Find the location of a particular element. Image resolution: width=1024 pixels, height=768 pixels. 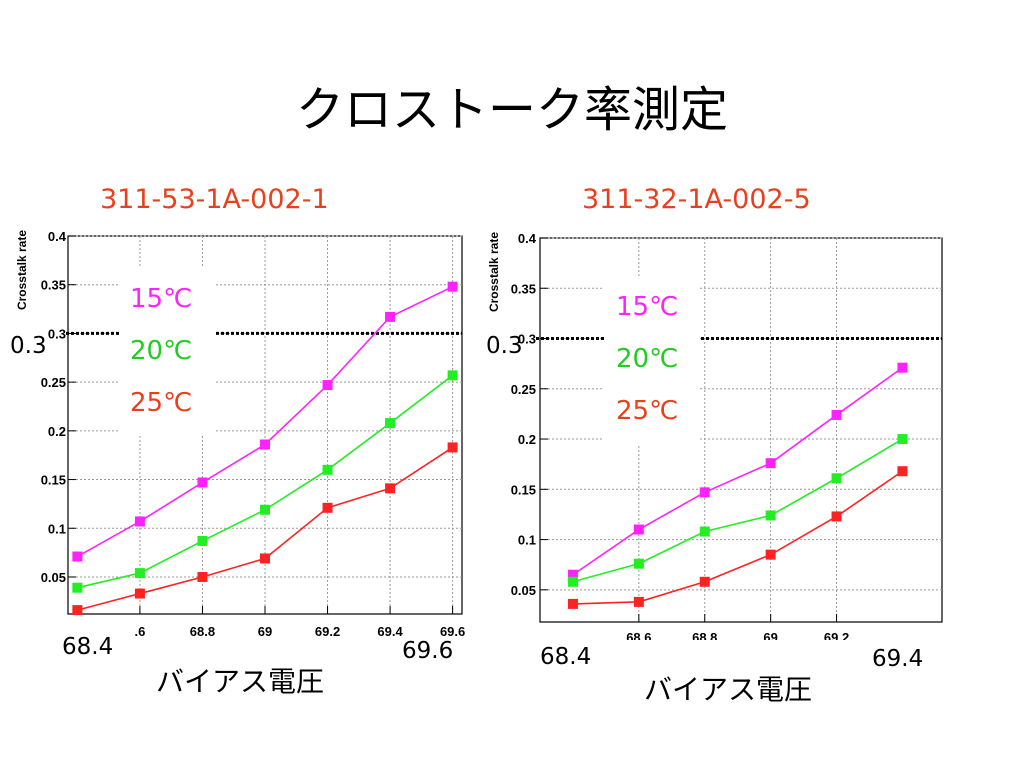

chart-2-legend-25c: 25℃ is located at coordinates (647, 411).